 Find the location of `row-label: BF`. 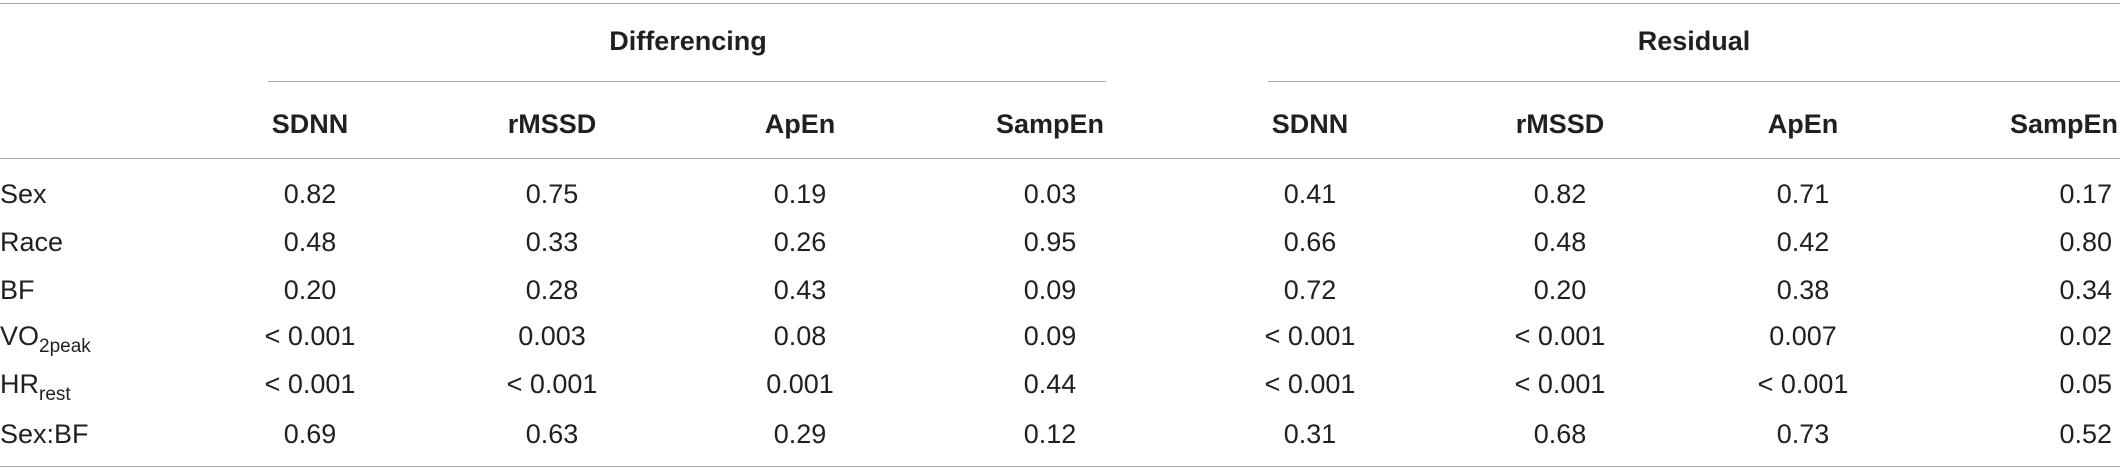

row-label: BF is located at coordinates (17, 290).